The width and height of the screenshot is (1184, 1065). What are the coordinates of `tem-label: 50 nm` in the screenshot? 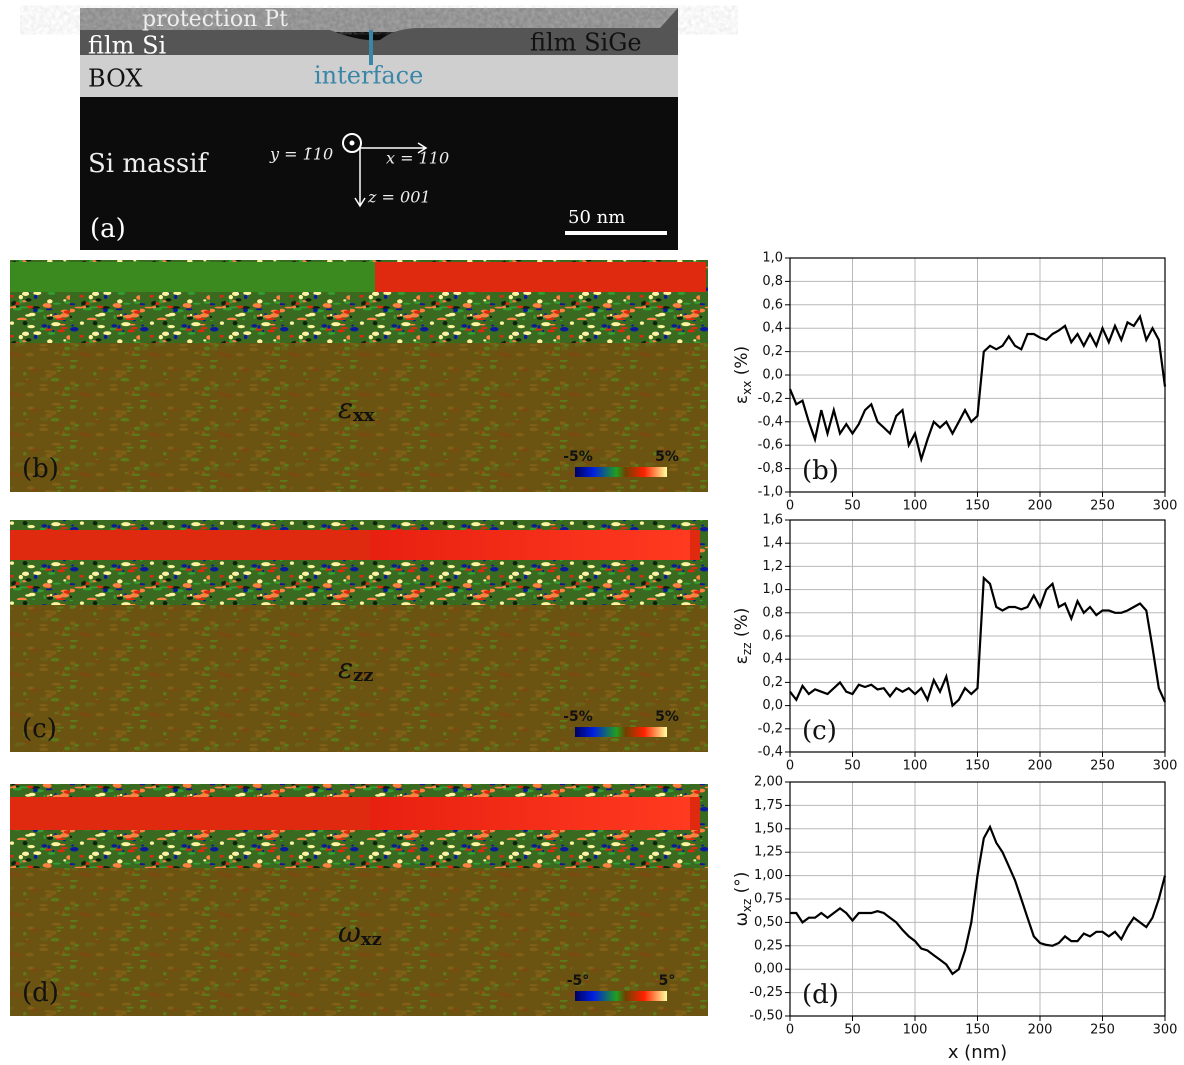 It's located at (596, 217).